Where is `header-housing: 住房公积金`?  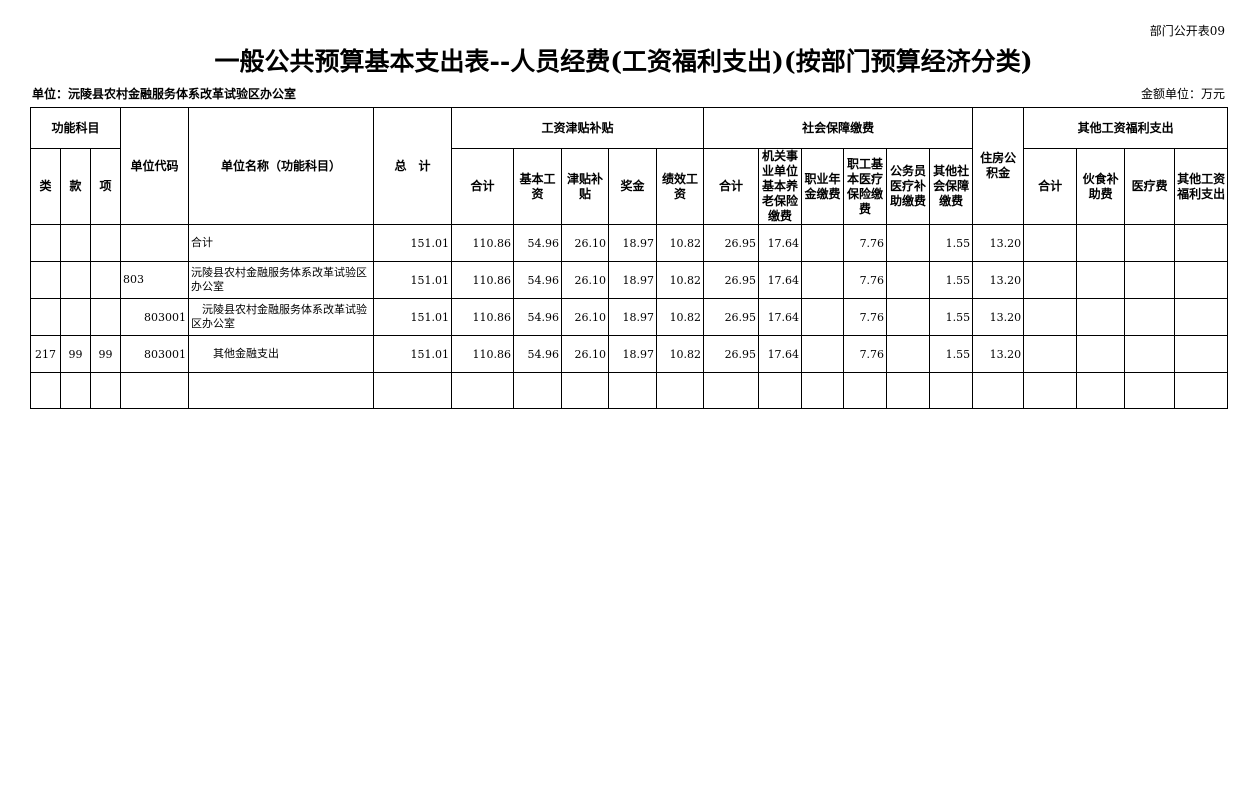
header-housing: 住房公积金 is located at coordinates (998, 166).